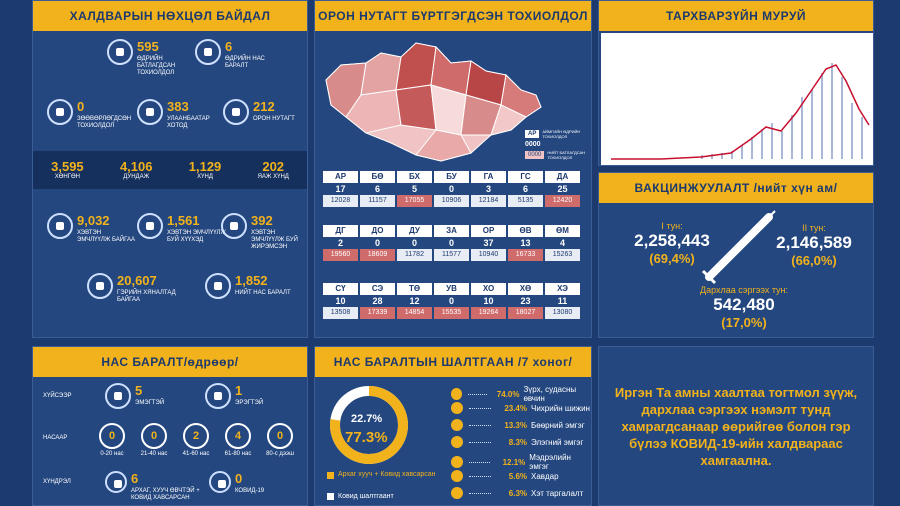 This screenshot has width=900, height=506. What do you see at coordinates (517, 442) in the screenshot?
I see `cause-row: 8.3% Элэгний эмгэг` at bounding box center [517, 442].